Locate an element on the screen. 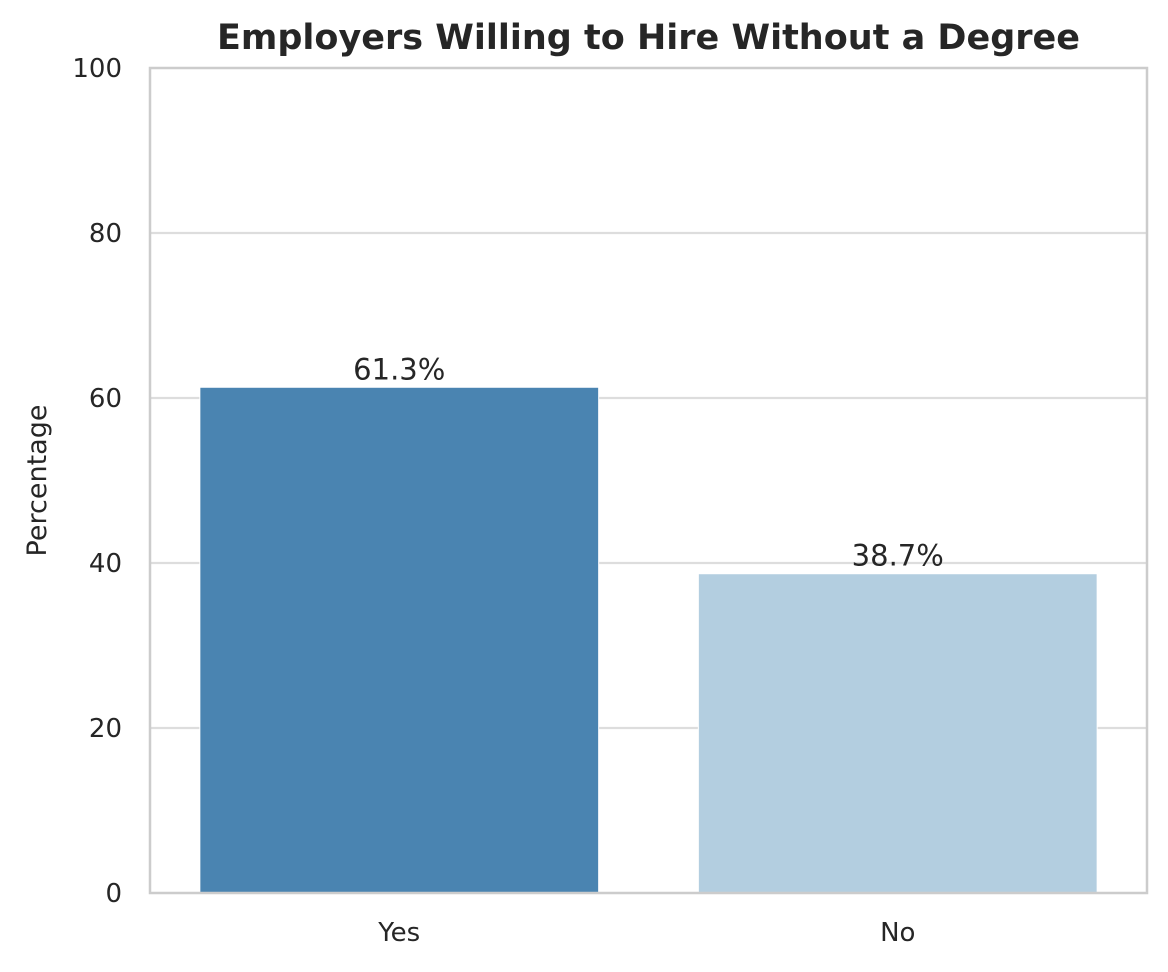  y-axis-ticks: 0 20 40 60 80 100 is located at coordinates (97, 481).